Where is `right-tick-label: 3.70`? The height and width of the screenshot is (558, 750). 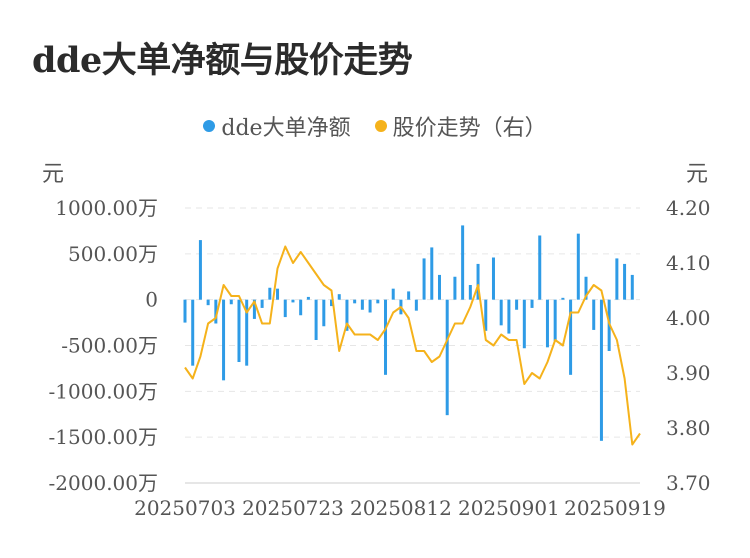
right-tick-label: 3.70 is located at coordinates (688, 483).